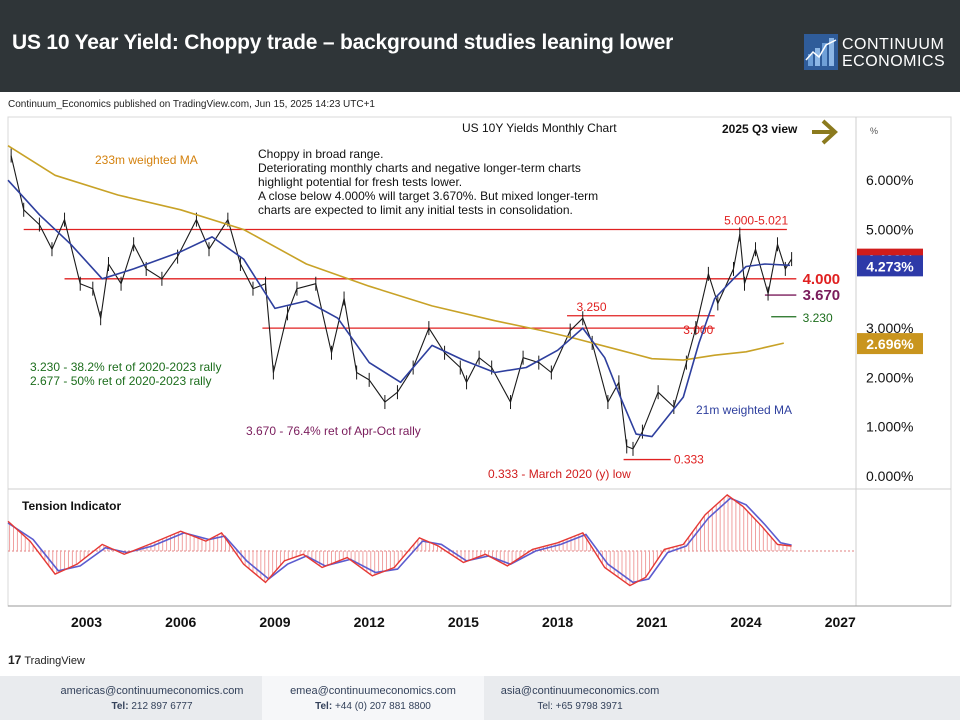 Image resolution: width=960 pixels, height=720 pixels. I want to click on tension-slow-line, so click(399, 540).